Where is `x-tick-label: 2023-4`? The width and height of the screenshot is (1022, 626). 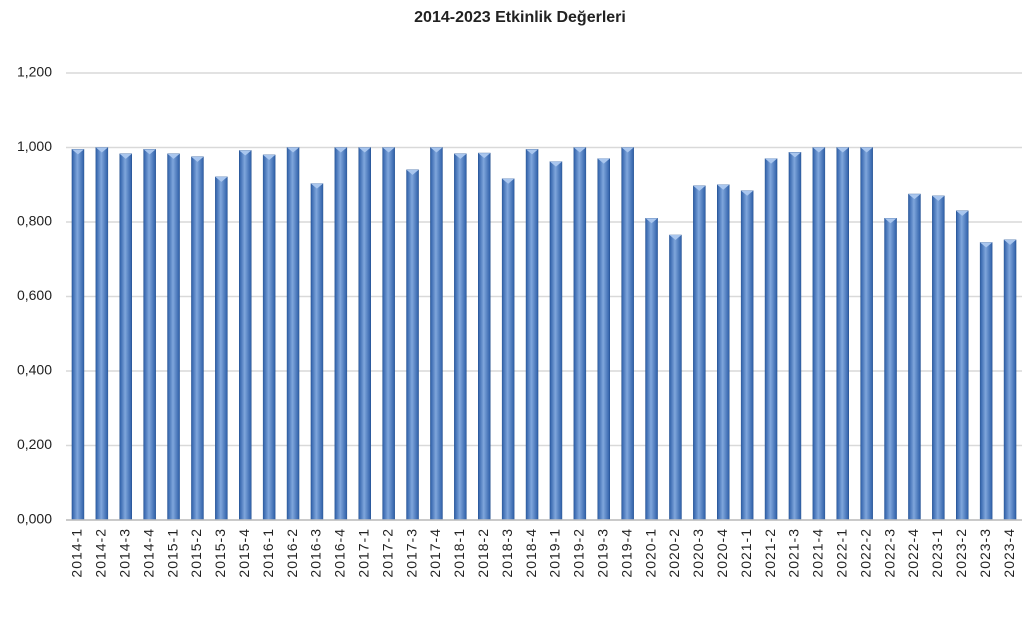
x-tick-label: 2023-4 is located at coordinates (1009, 553).